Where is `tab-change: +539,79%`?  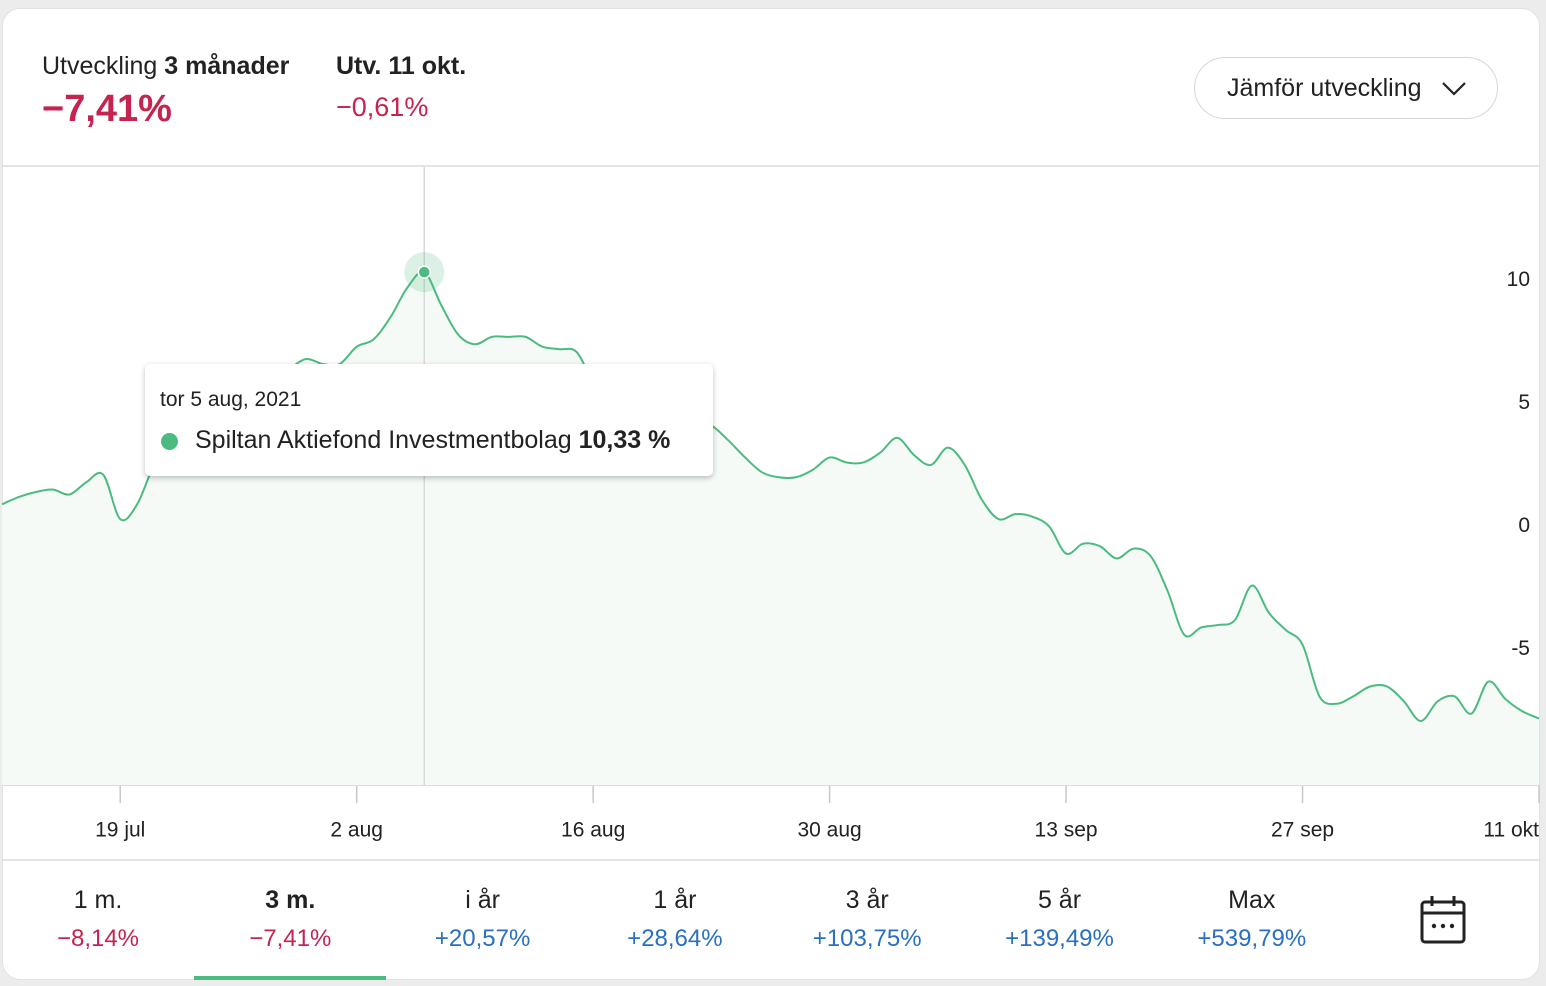 tab-change: +539,79% is located at coordinates (1252, 938).